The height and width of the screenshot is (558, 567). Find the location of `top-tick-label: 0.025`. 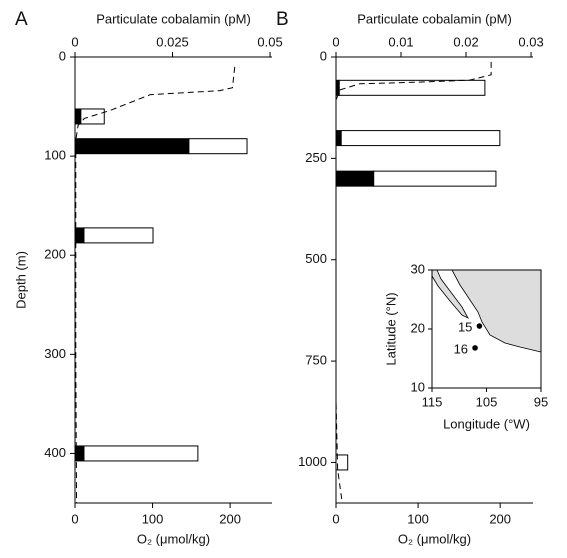

top-tick-label: 0.025 is located at coordinates (172, 41).